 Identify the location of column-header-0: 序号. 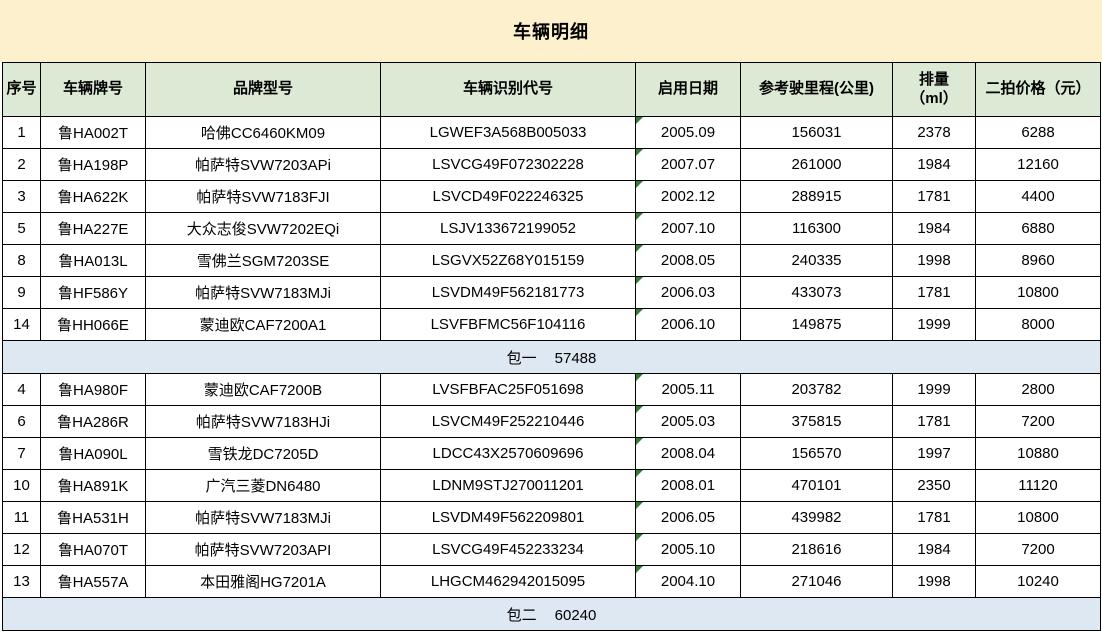
(21, 89).